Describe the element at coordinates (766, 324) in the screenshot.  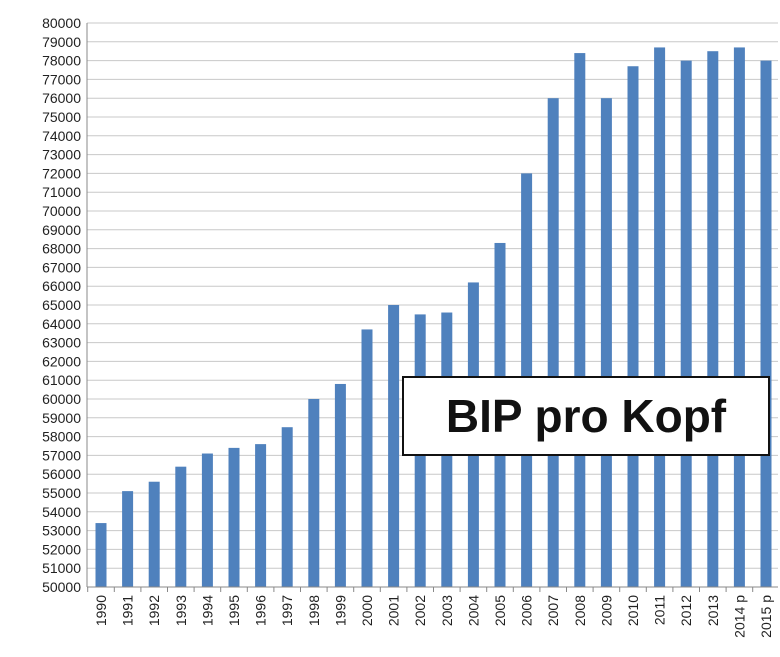
I see `bar-2015-p` at that location.